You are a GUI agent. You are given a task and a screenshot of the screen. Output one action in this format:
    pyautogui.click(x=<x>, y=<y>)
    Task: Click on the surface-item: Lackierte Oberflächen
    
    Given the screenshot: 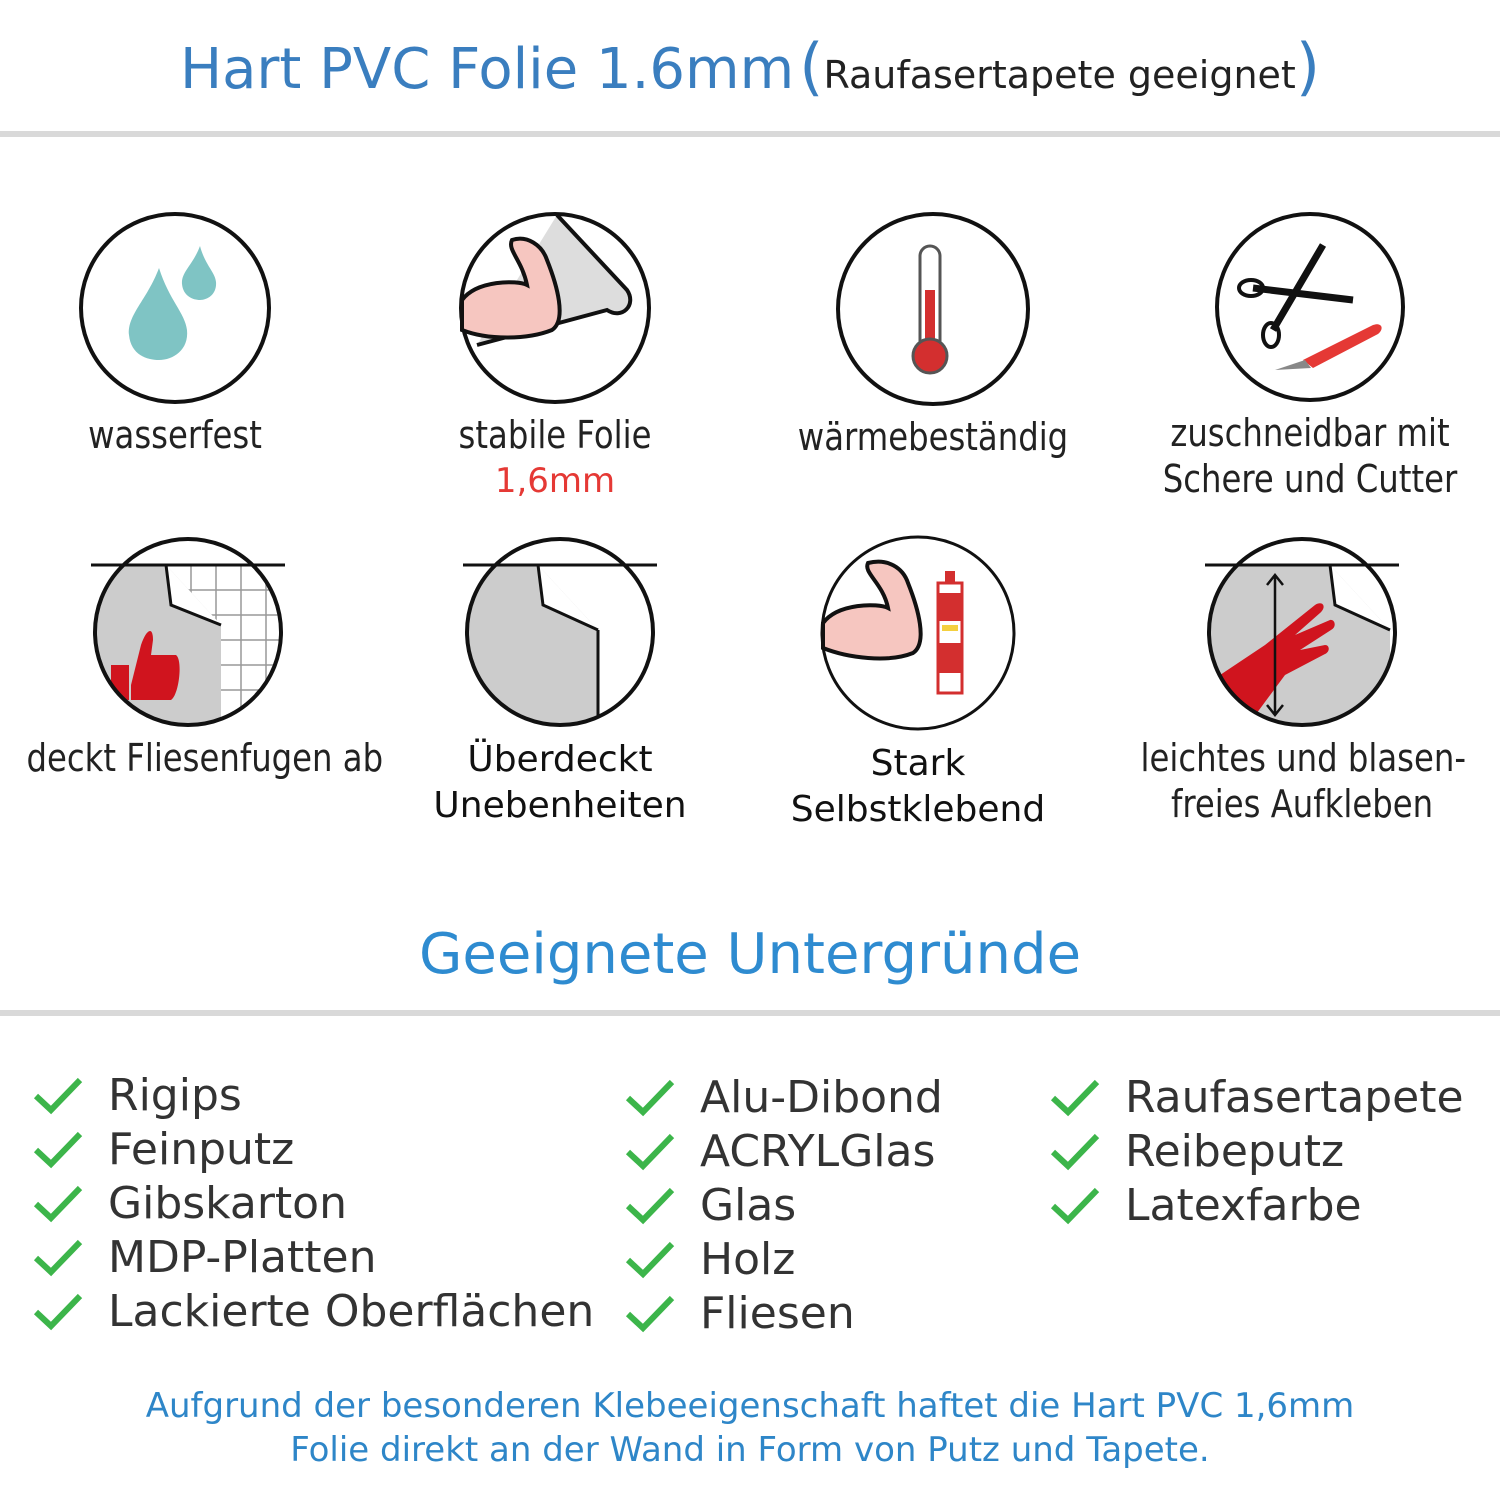 What is the action you would take?
    pyautogui.click(x=313, y=1311)
    